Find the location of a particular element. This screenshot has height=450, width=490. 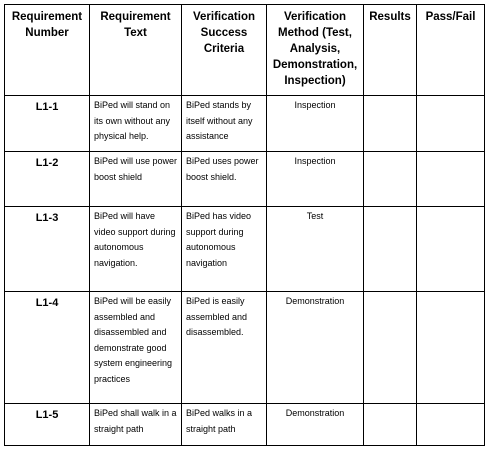

header-requirement-text: Requirement Text is located at coordinates (135, 50).